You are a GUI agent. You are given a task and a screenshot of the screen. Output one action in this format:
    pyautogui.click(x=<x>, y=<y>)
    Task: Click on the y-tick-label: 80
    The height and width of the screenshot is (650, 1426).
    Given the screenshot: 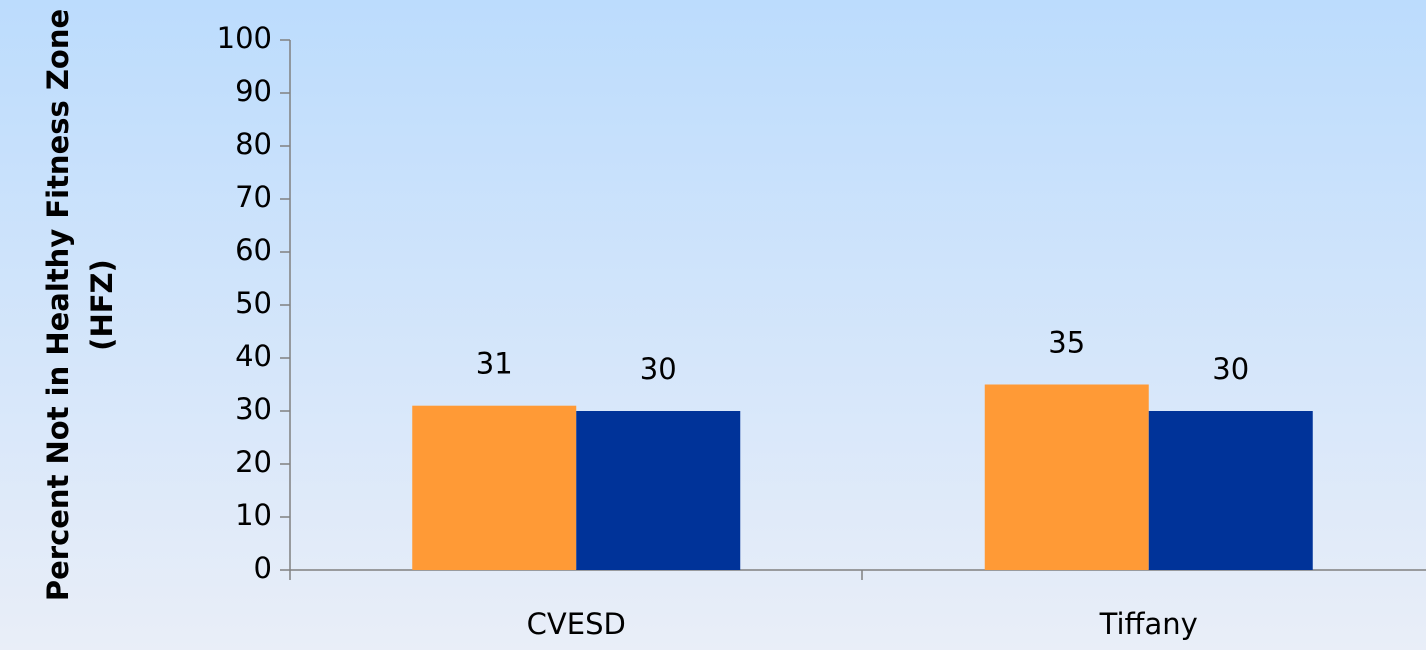 What is the action you would take?
    pyautogui.click(x=253, y=144)
    